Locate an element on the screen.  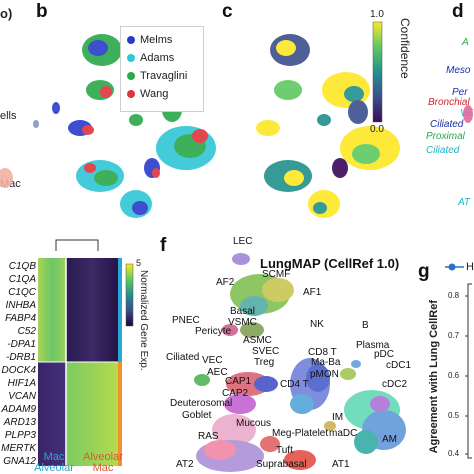
cluster-label: Plasma is located at coordinates (373, 345).